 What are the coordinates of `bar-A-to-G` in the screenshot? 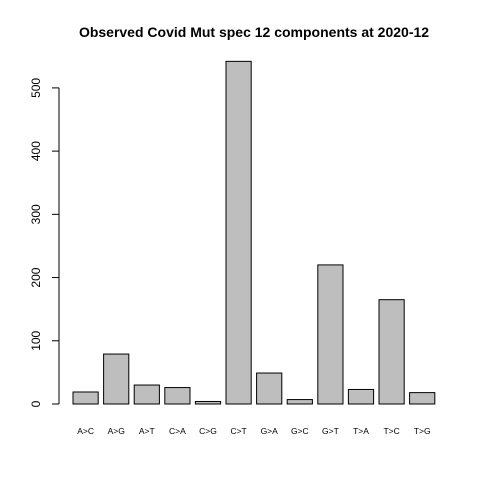 It's located at (116, 379).